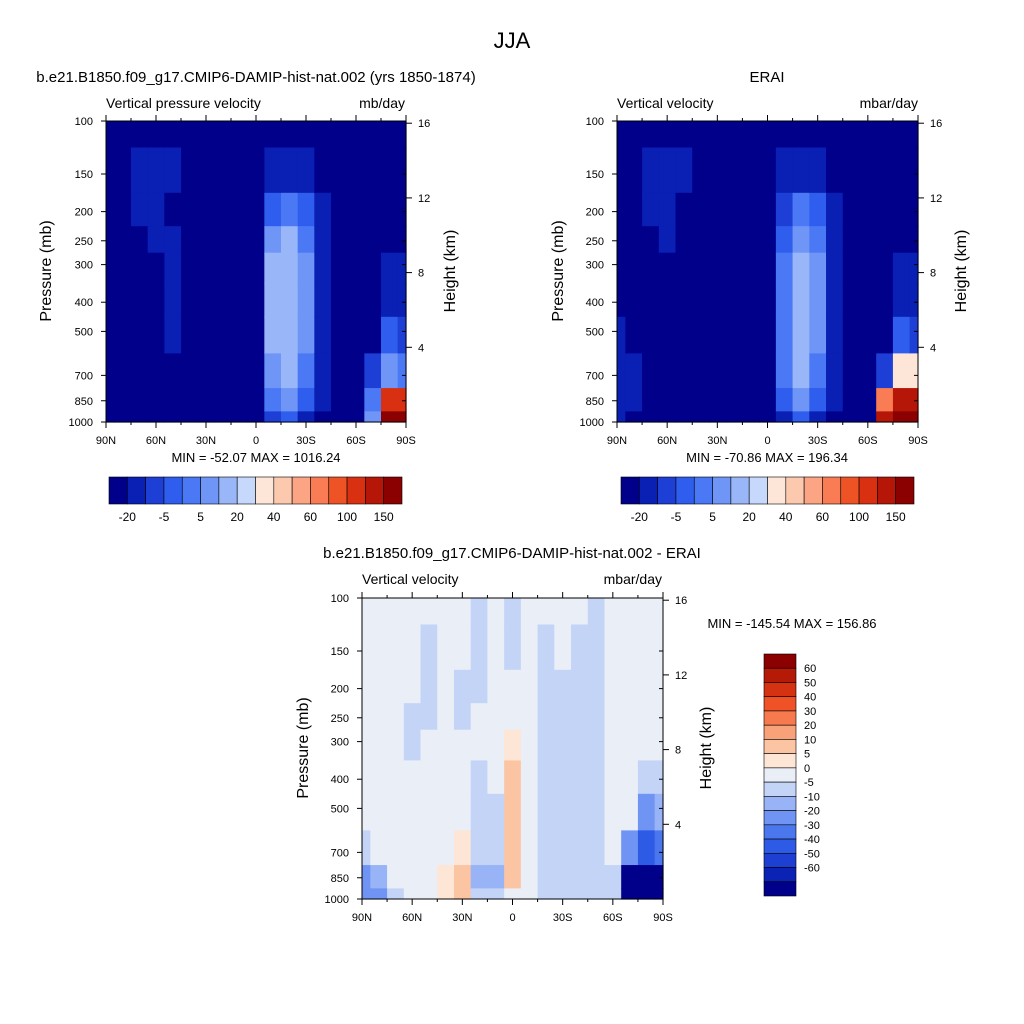 This screenshot has height=1024, width=1024. What do you see at coordinates (558, 270) in the screenshot?
I see `panel-obs-ylabel: Pressure (mb)` at bounding box center [558, 270].